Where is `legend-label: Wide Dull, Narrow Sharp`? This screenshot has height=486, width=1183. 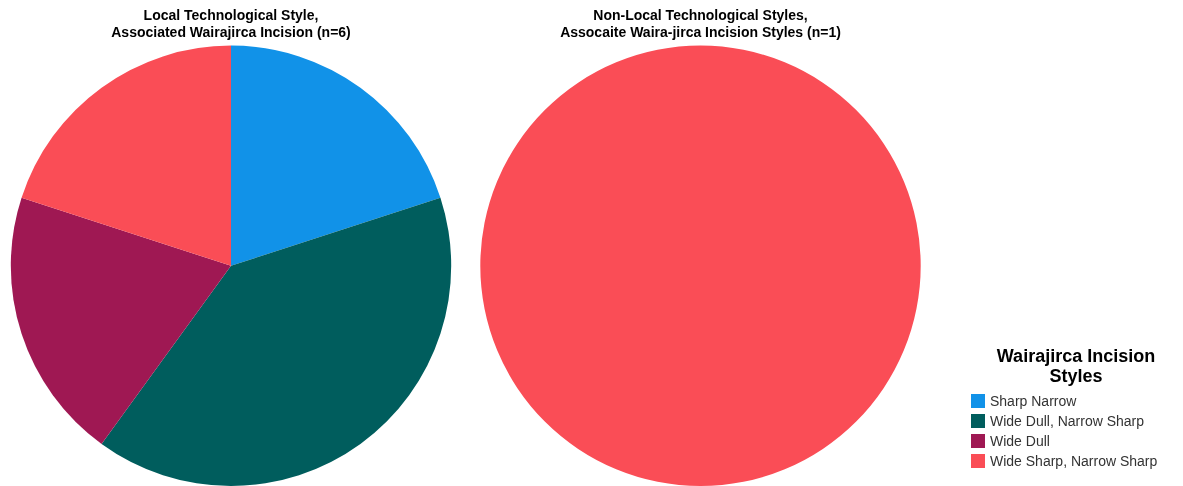
legend-label: Wide Dull, Narrow Sharp is located at coordinates (1067, 421).